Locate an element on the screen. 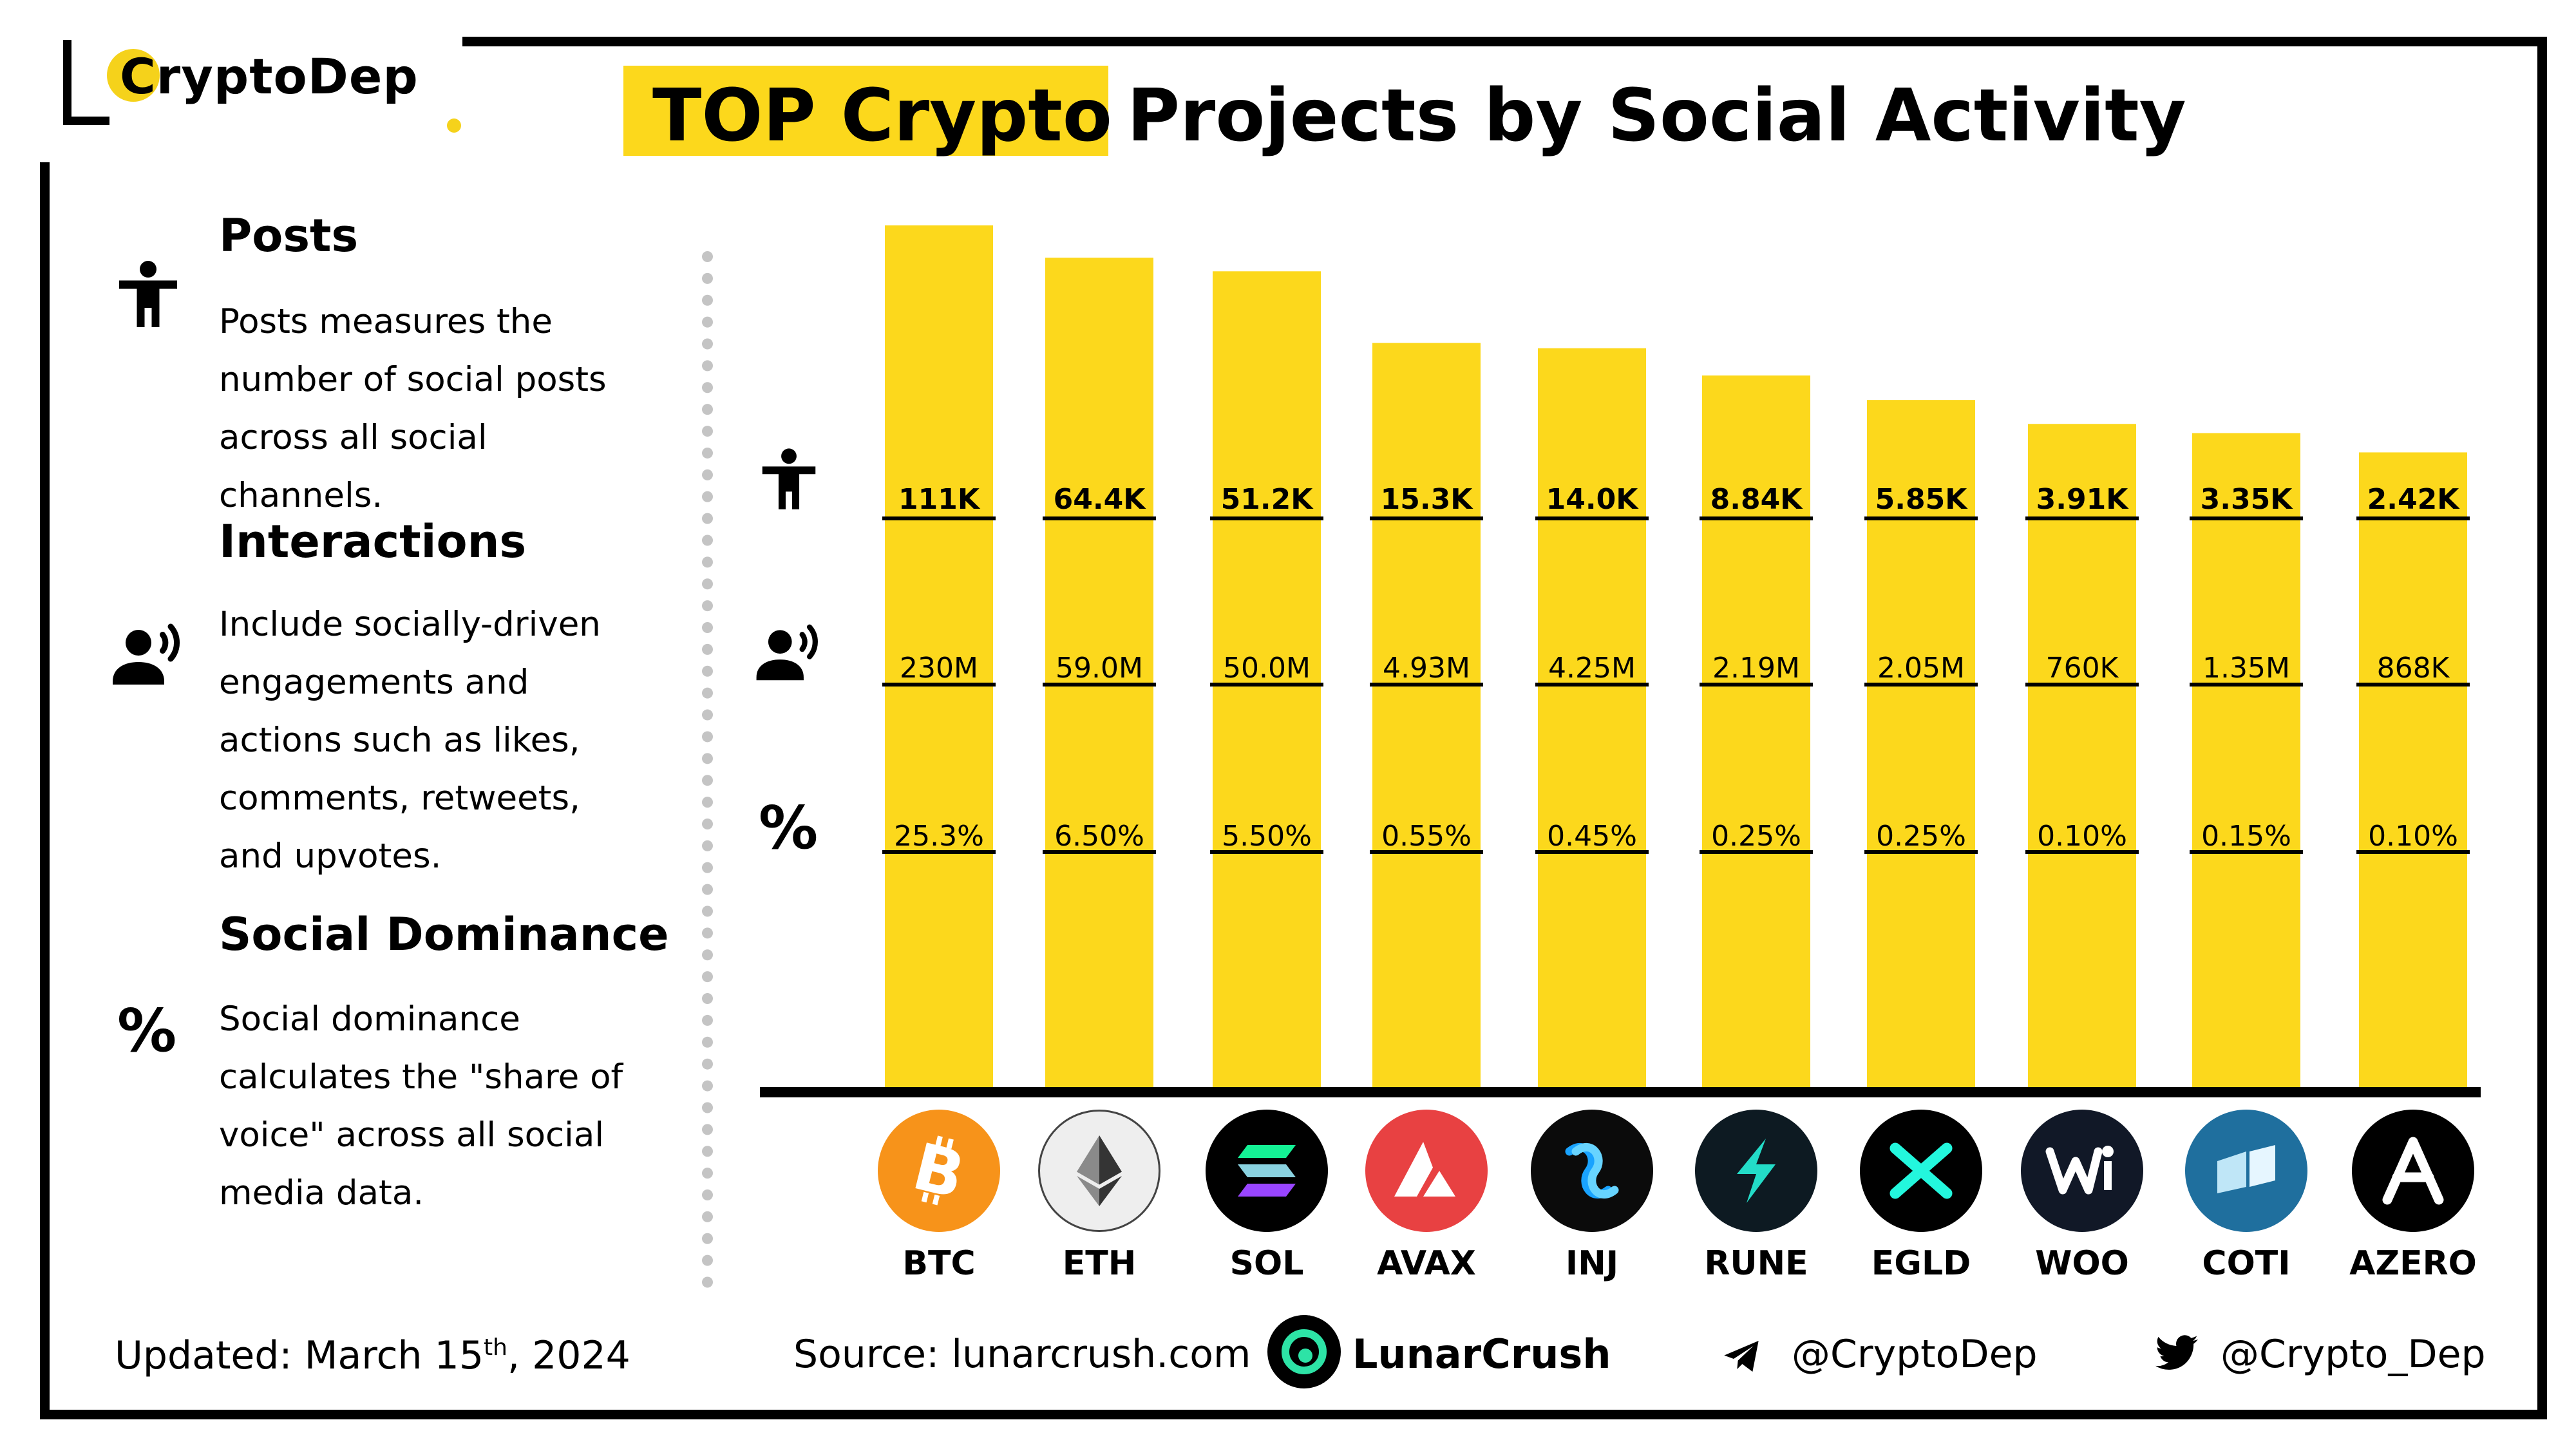 This screenshot has height=1449, width=2576. logo-dot is located at coordinates (454, 125).